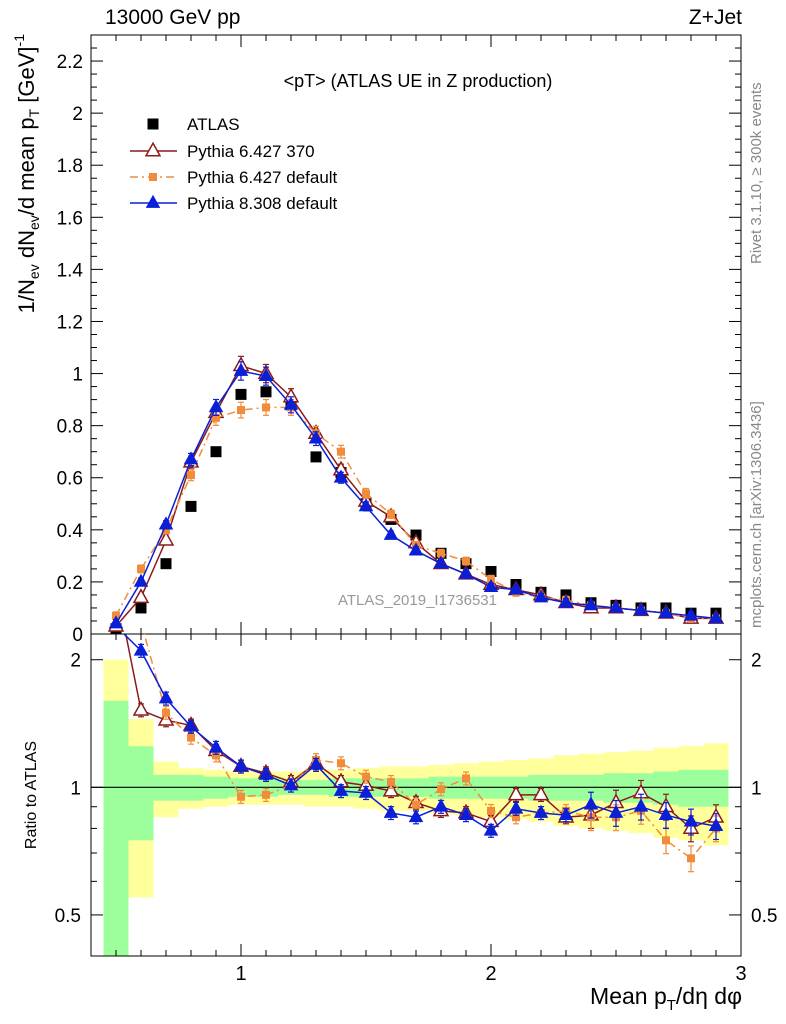 The width and height of the screenshot is (786, 1024). What do you see at coordinates (70, 531) in the screenshot?
I see `y-tick-label: 0.4` at bounding box center [70, 531].